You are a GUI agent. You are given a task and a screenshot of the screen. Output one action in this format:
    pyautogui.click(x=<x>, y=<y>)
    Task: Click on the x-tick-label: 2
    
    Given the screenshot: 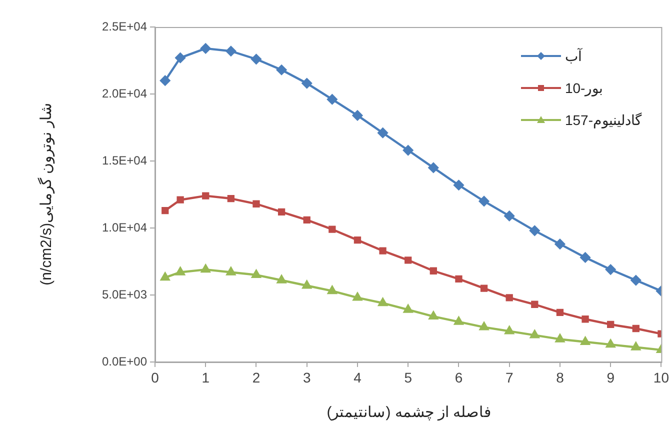 What is the action you would take?
    pyautogui.click(x=256, y=377)
    